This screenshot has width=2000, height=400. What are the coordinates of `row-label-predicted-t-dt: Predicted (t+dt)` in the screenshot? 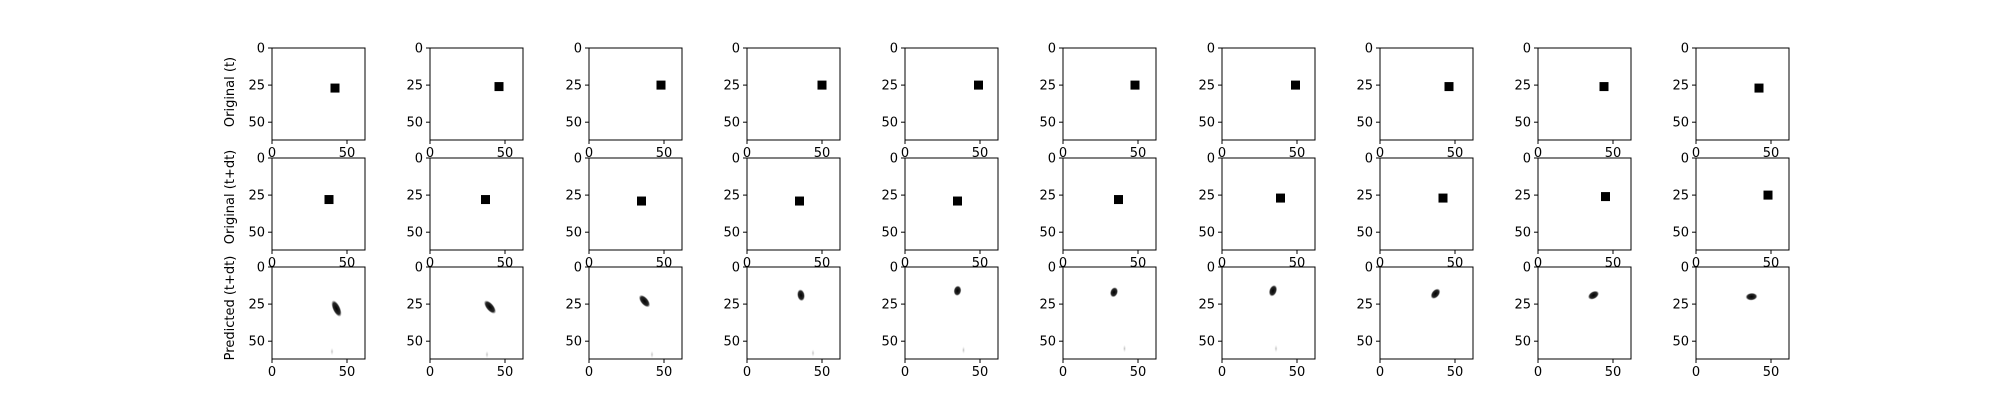 It's located at (230, 308).